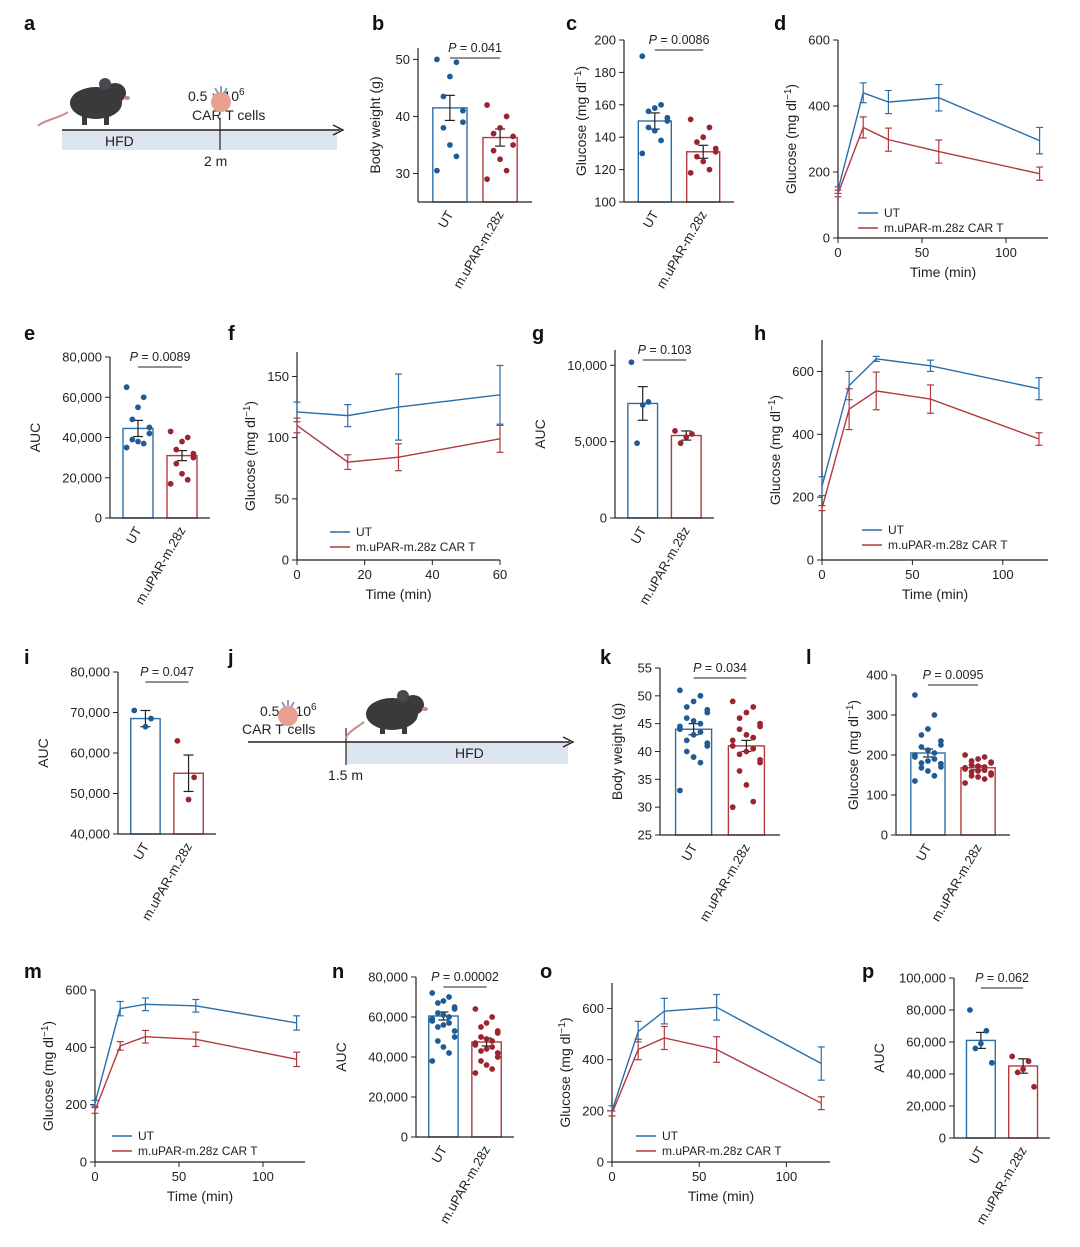 The image size is (1080, 1247). Describe the element at coordinates (375, 124) in the screenshot. I see `y-axis-label: Body weight (g)` at that location.